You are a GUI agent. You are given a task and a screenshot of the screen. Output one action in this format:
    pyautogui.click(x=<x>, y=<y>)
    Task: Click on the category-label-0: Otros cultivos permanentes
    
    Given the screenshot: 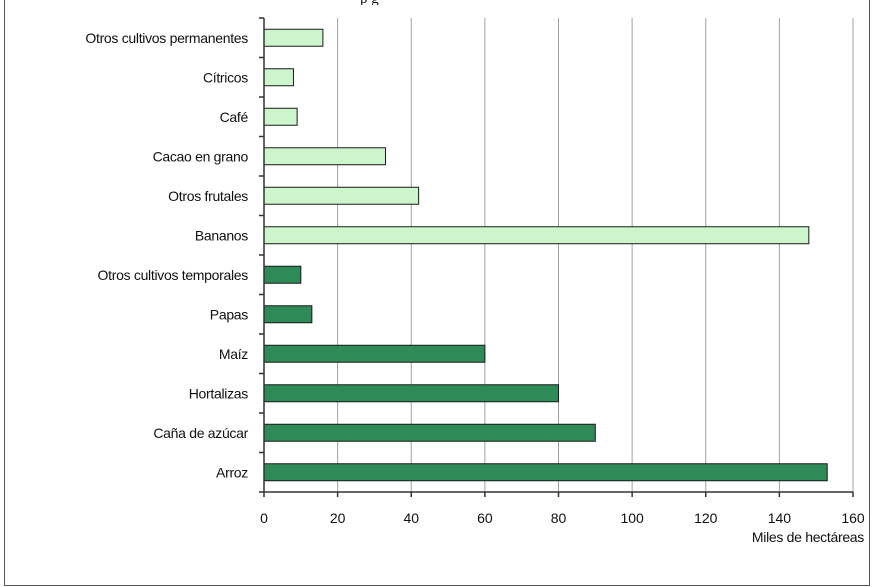 What is the action you would take?
    pyautogui.click(x=166, y=38)
    